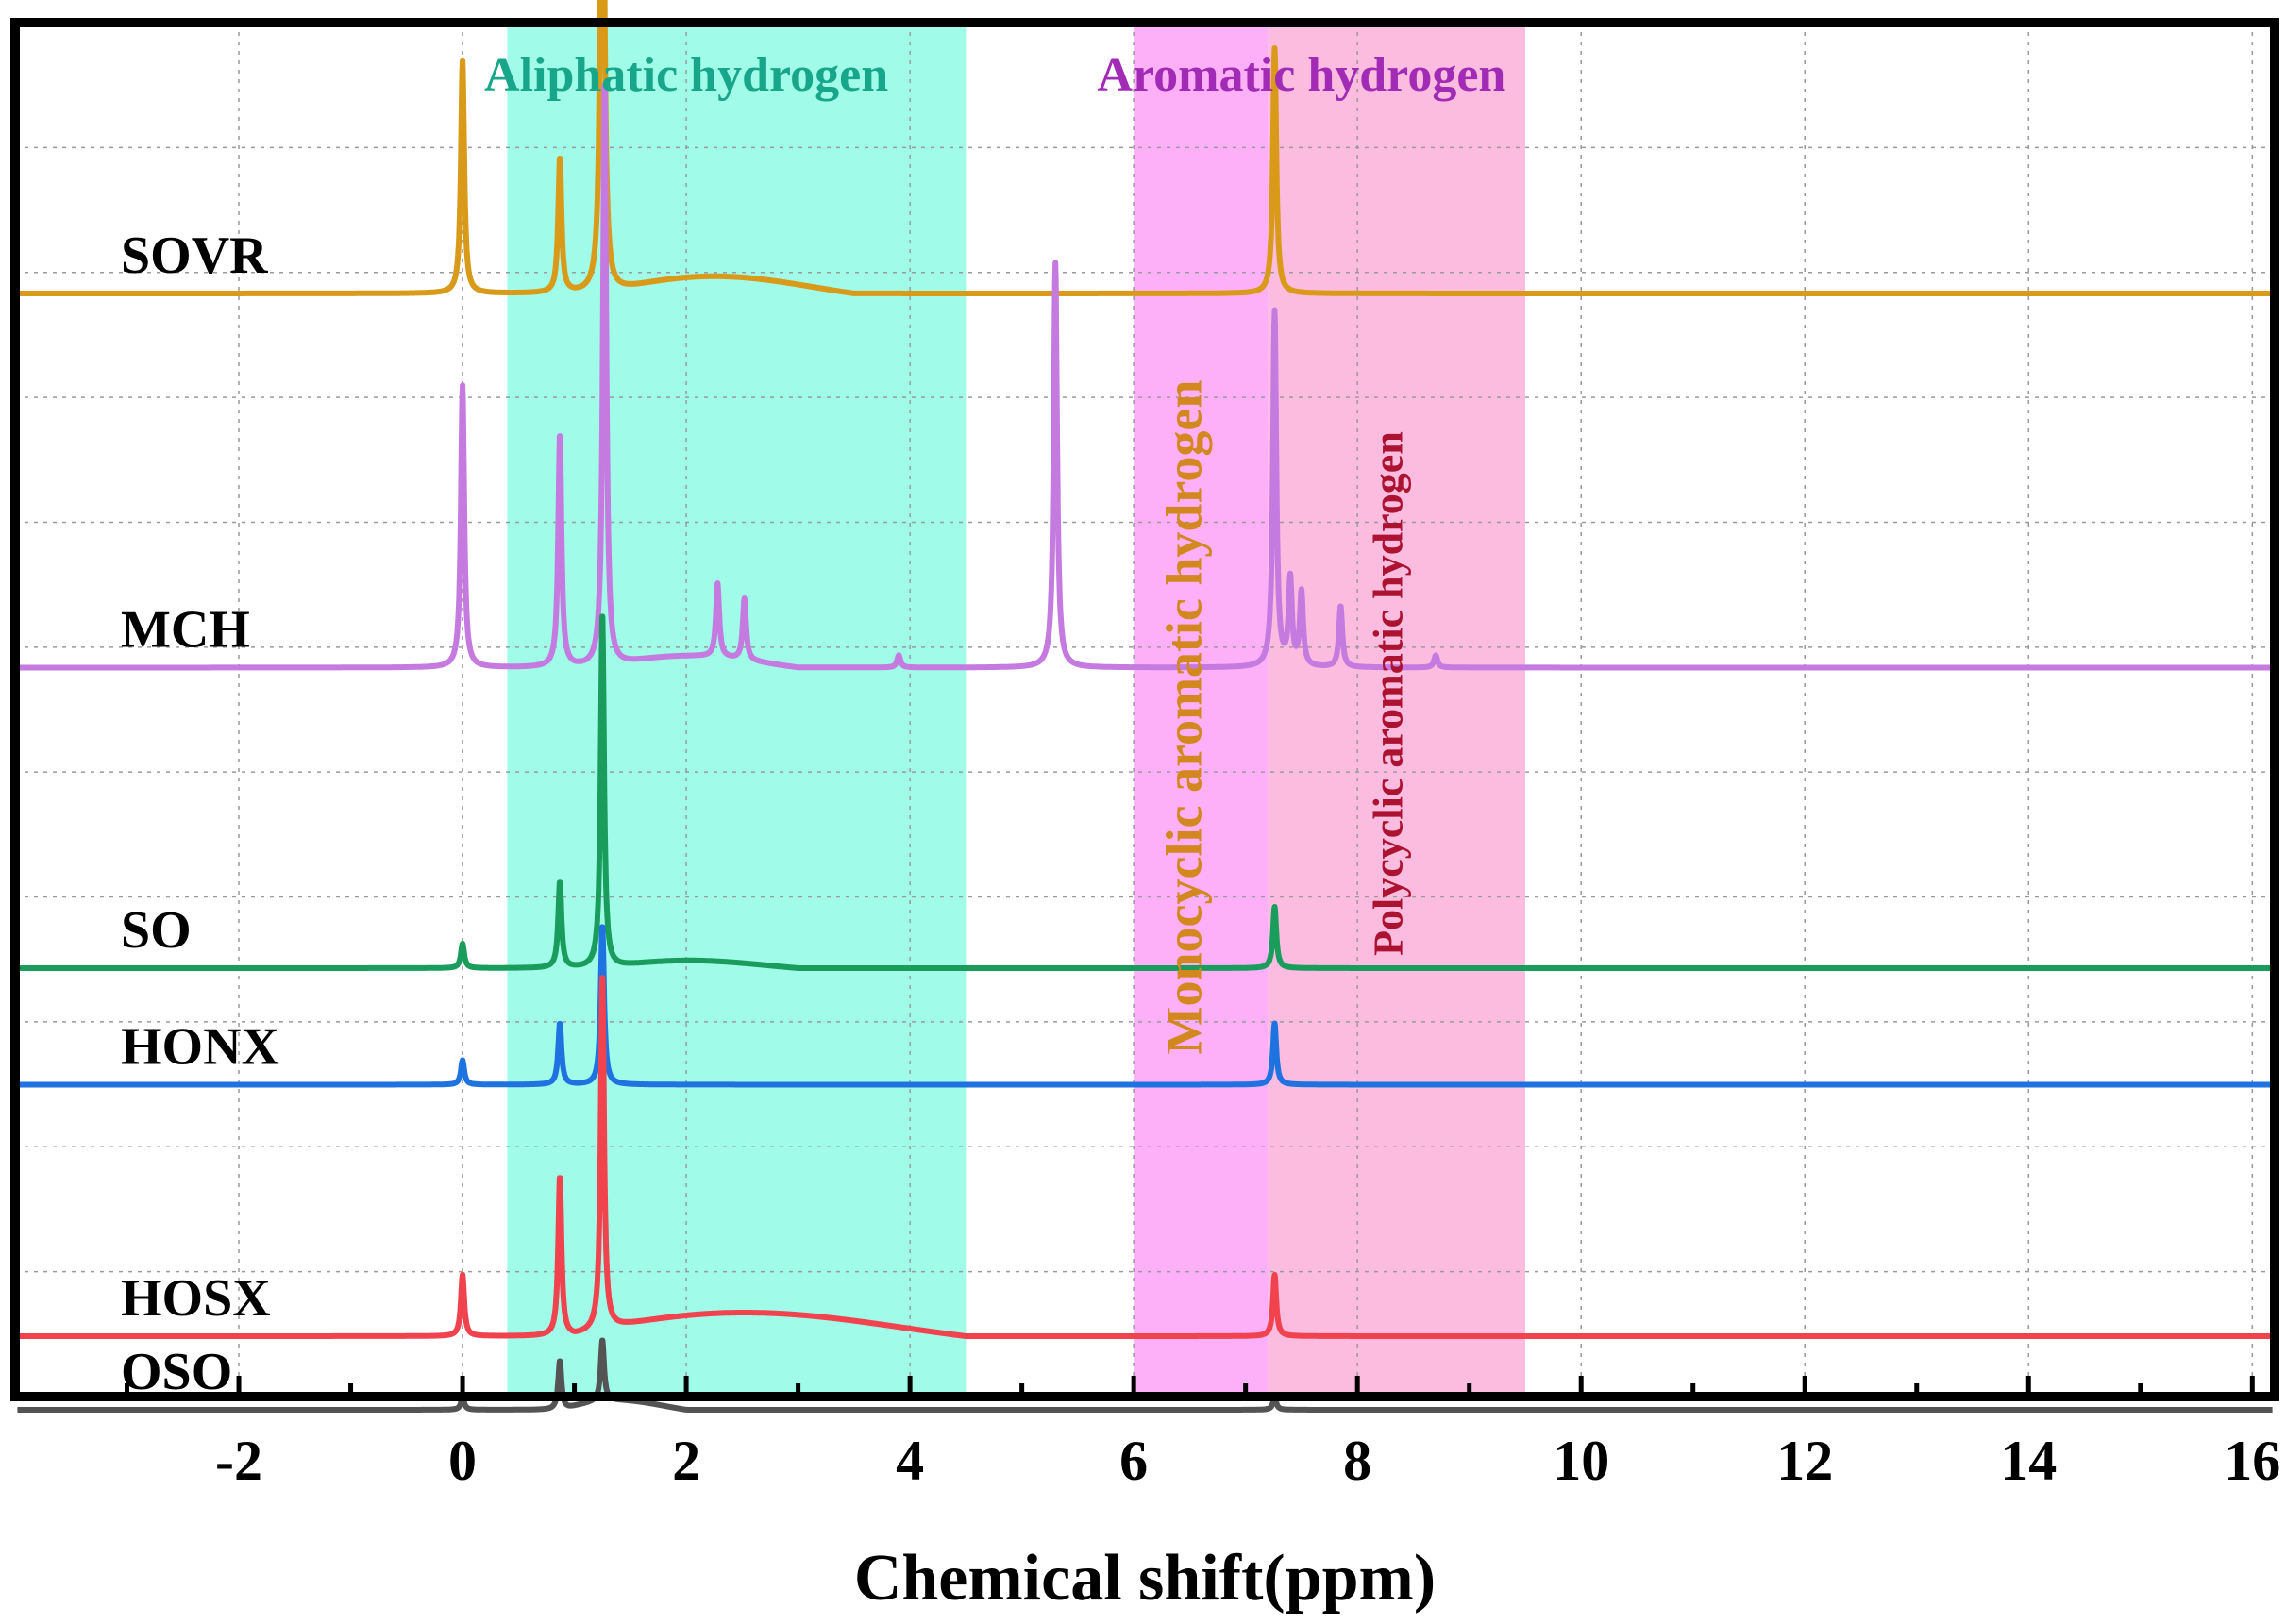 The width and height of the screenshot is (2286, 1624). I want to click on region-label-polycyclic: Polycyclic aromatic hydrogen, so click(1389, 693).